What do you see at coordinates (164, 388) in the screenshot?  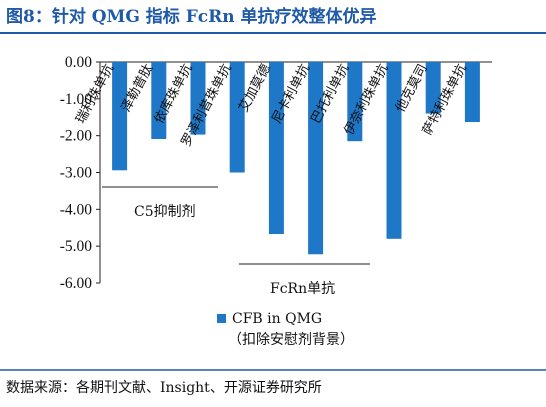 I see `source-note: 数据来源：各期刊文献、Insight、开源证券研究所` at bounding box center [164, 388].